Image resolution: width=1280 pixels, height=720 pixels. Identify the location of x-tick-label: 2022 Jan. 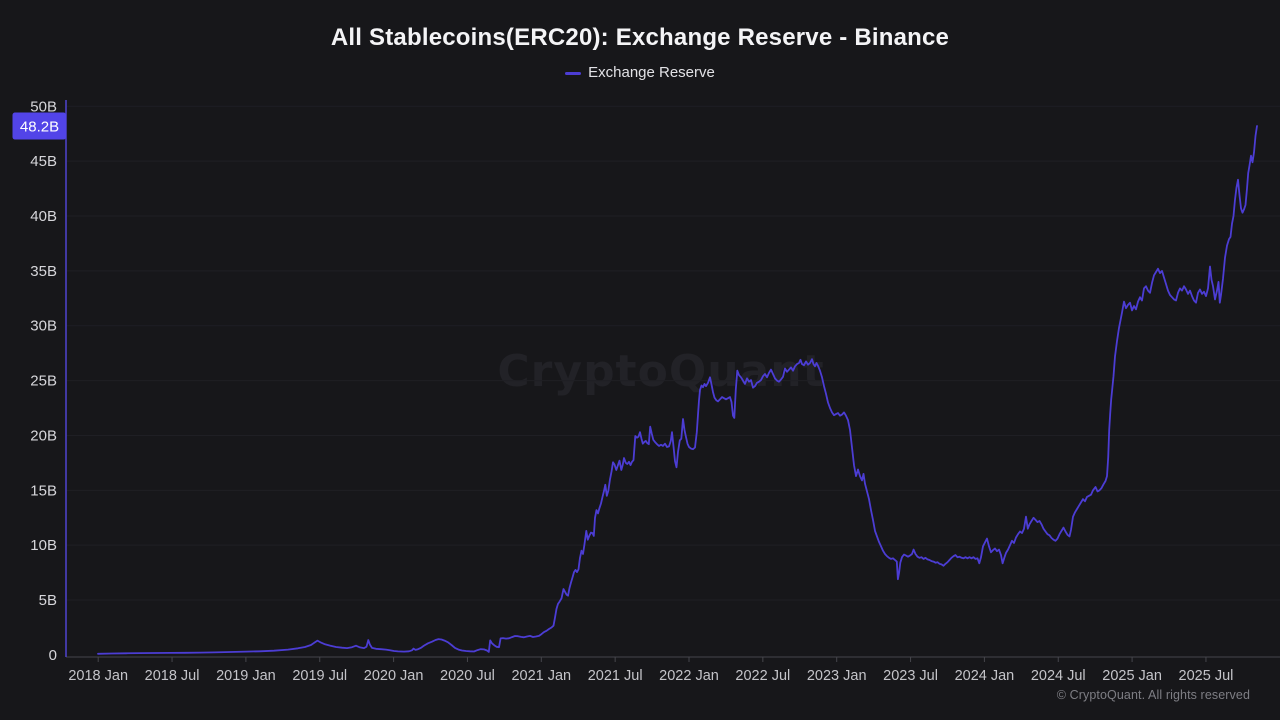
(689, 676).